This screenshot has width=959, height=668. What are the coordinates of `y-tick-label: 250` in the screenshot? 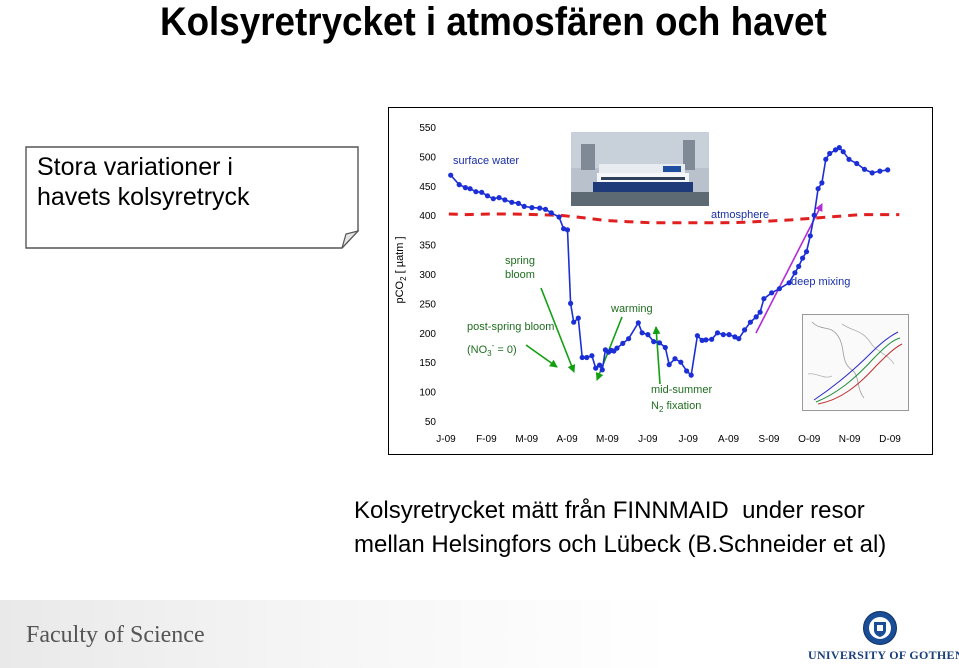 It's located at (427, 304).